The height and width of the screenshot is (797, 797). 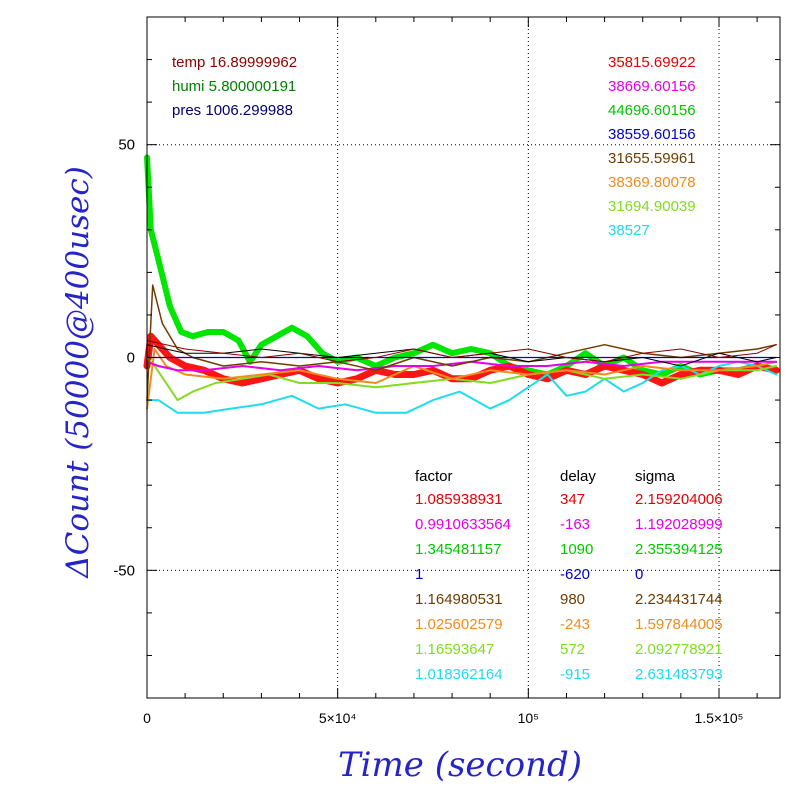 What do you see at coordinates (718, 718) in the screenshot?
I see `x-tick-label: 1.5×10⁵` at bounding box center [718, 718].